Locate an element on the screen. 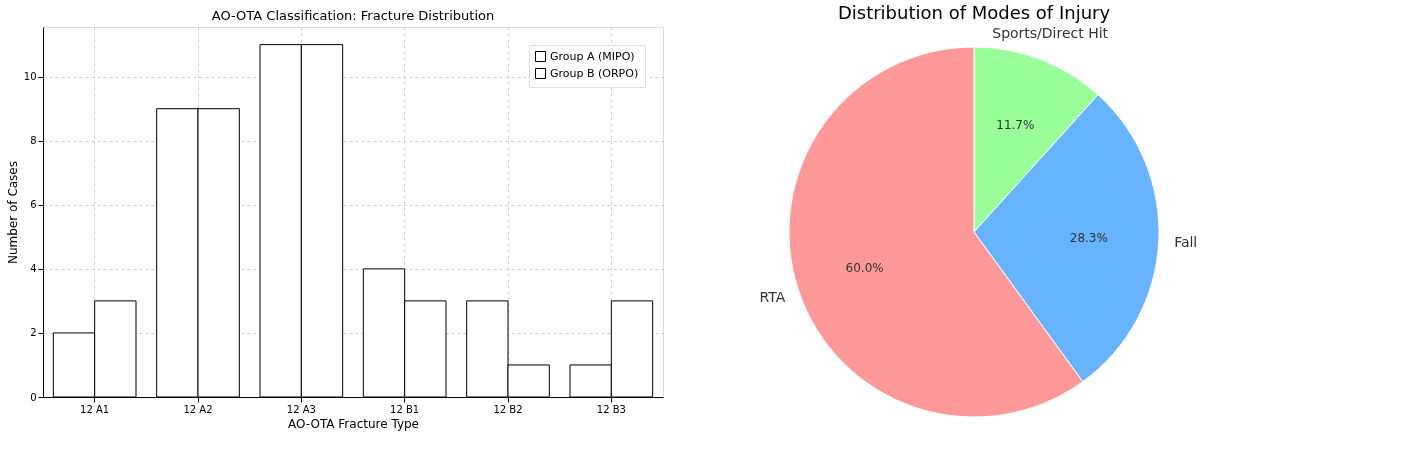 The image size is (1403, 470). data-label: 28.3% is located at coordinates (1088, 238).